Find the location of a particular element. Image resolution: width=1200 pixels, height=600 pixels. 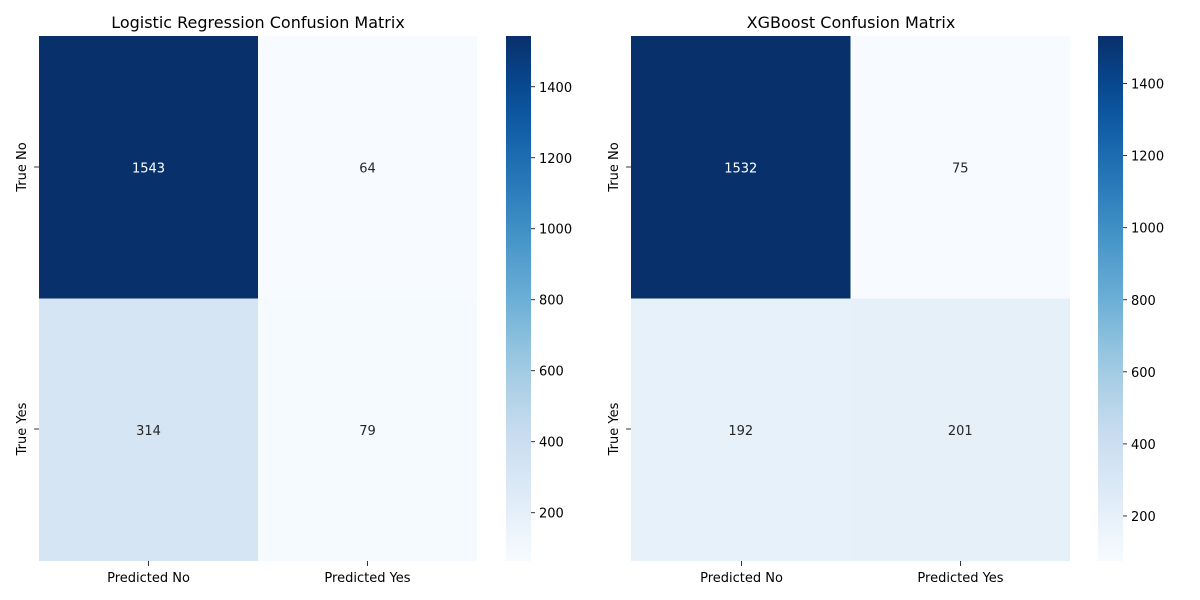

chart-title: XGBoost Confusion Matrix is located at coordinates (851, 22).